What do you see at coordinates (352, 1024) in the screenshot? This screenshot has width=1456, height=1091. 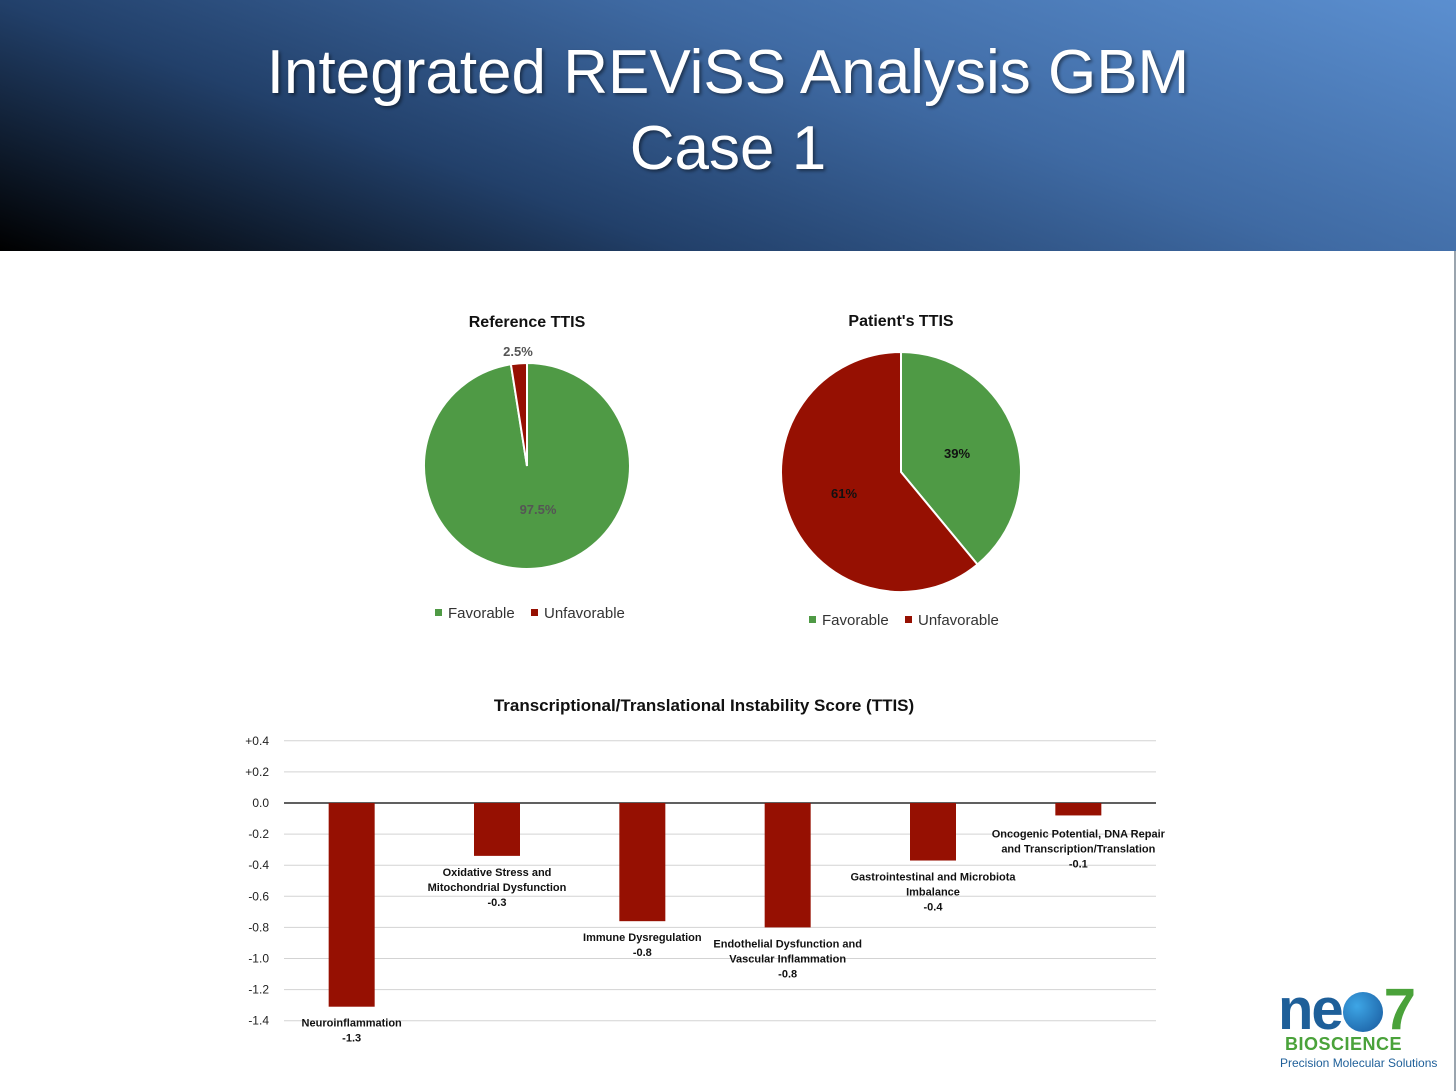 I see `bar-category-label: Neuroinflammation` at bounding box center [352, 1024].